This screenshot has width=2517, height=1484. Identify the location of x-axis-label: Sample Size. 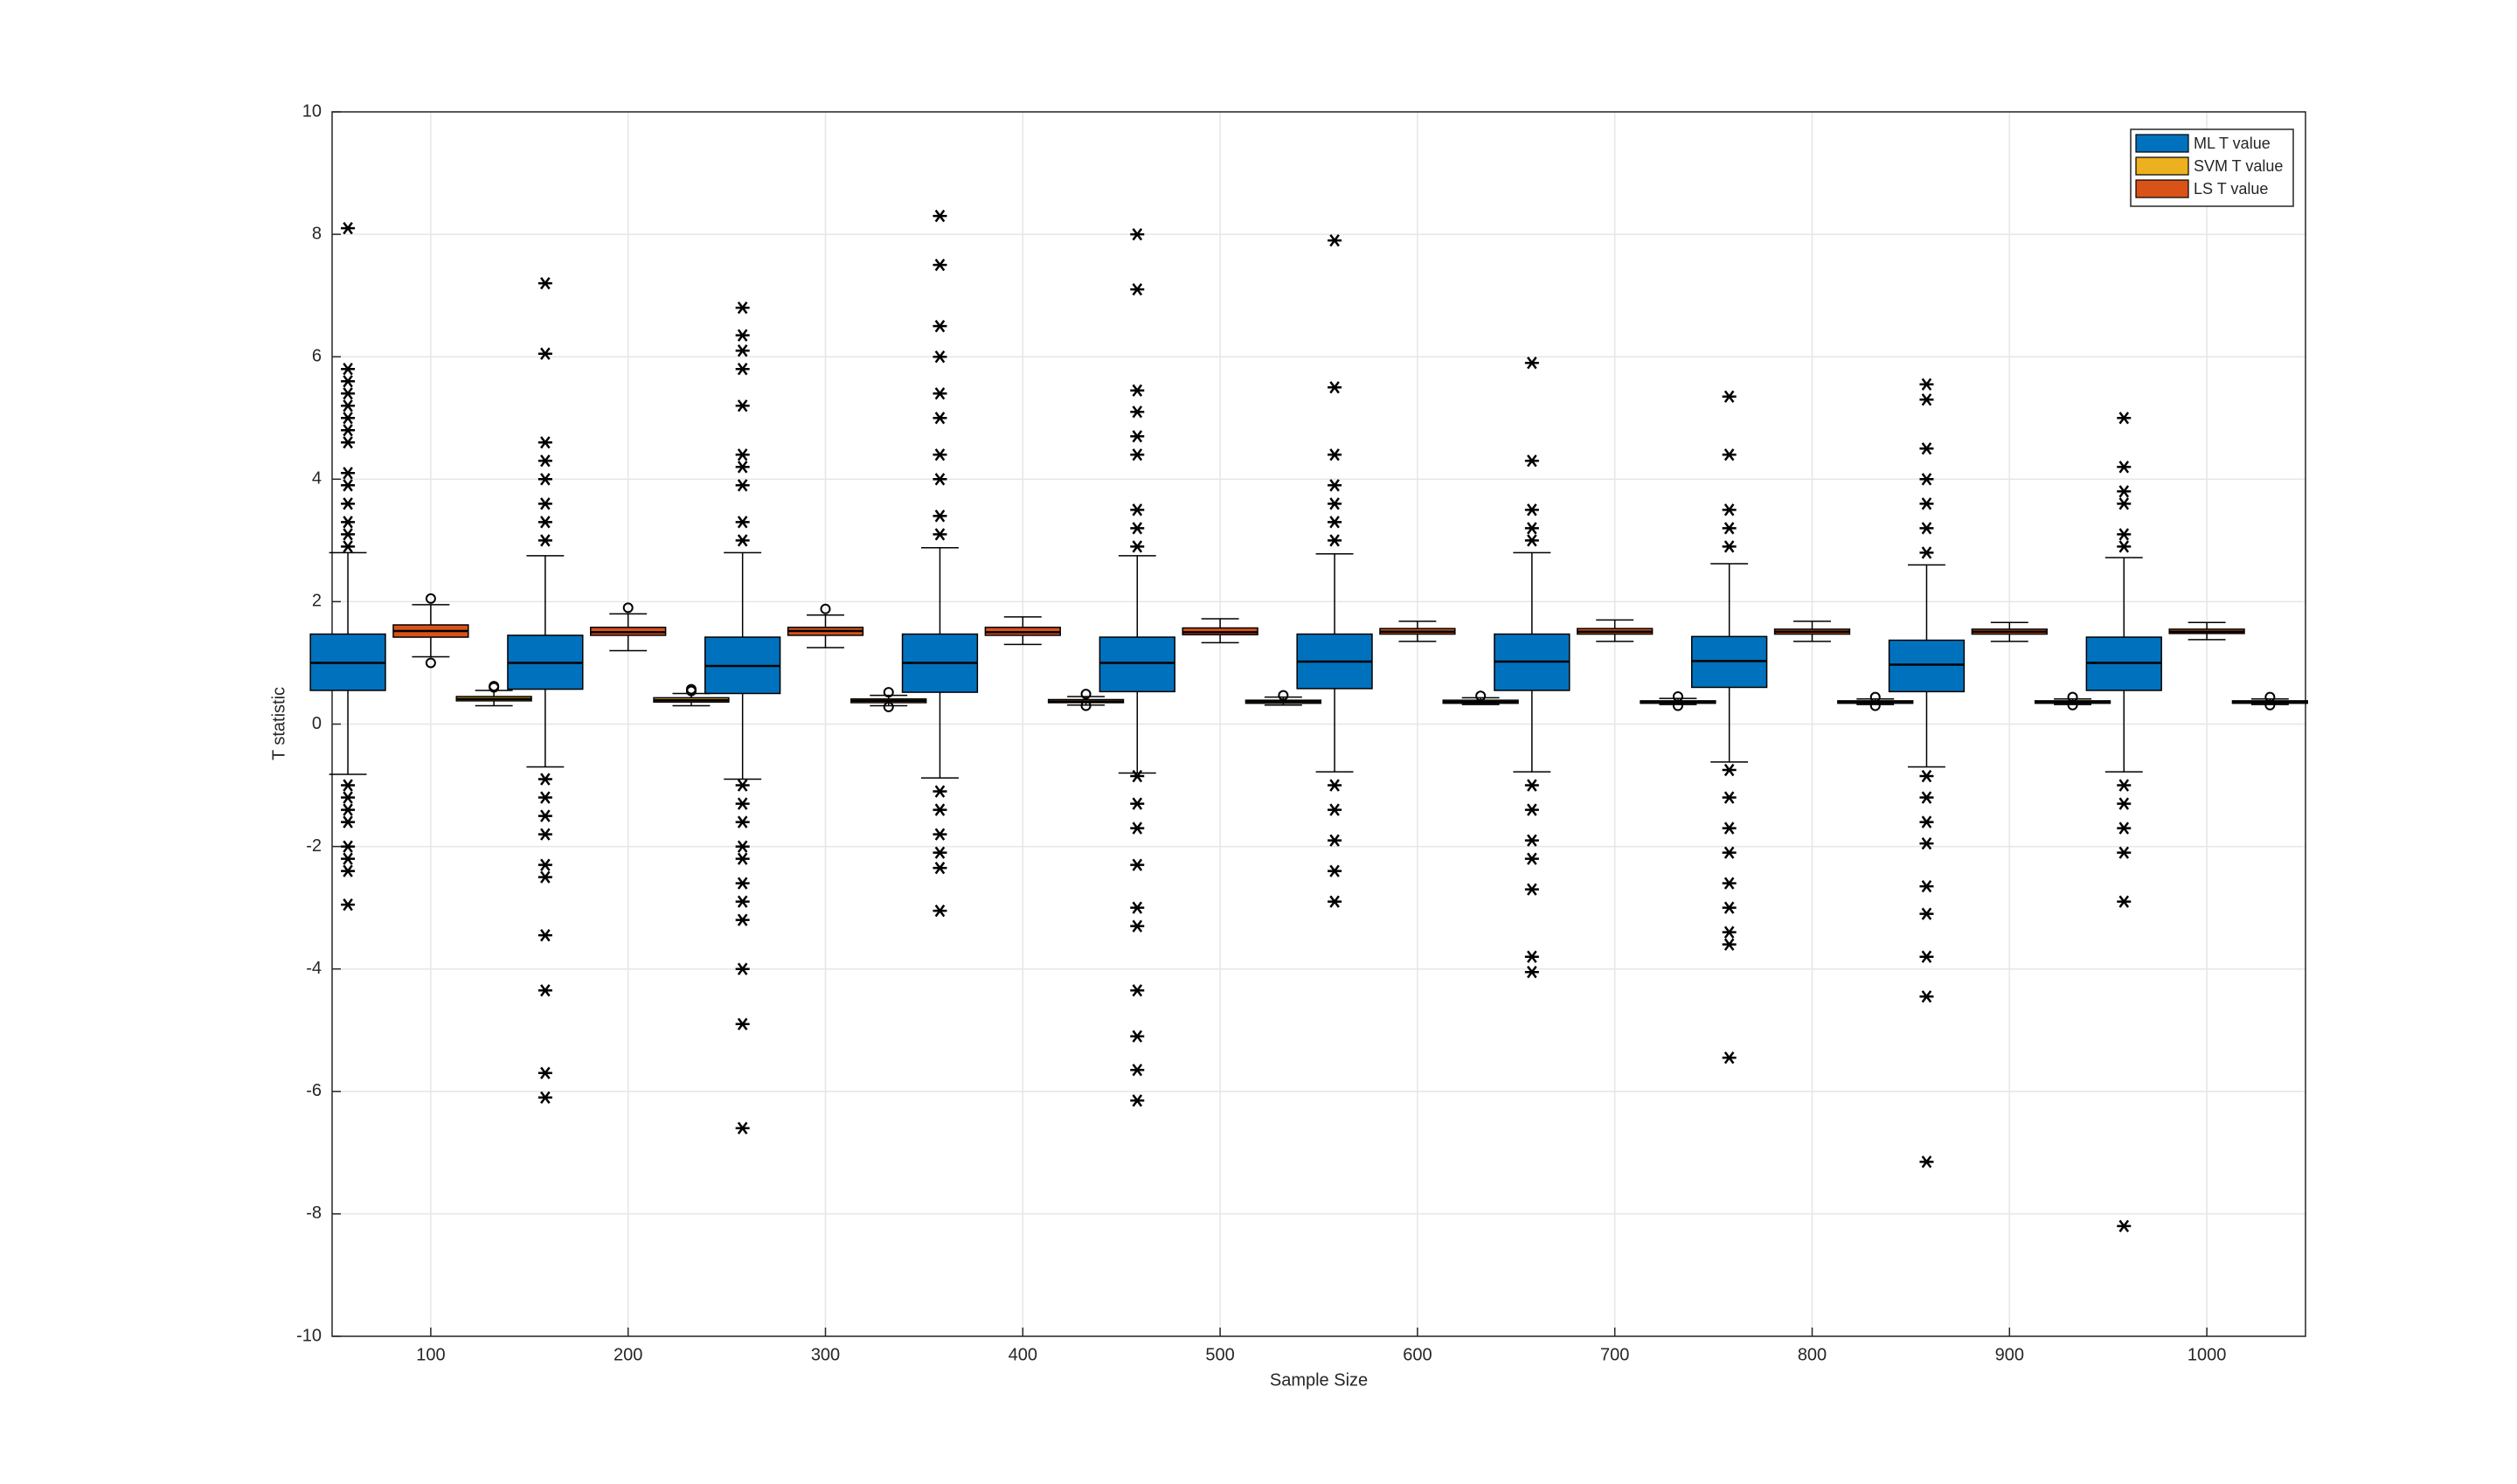
(1319, 1380).